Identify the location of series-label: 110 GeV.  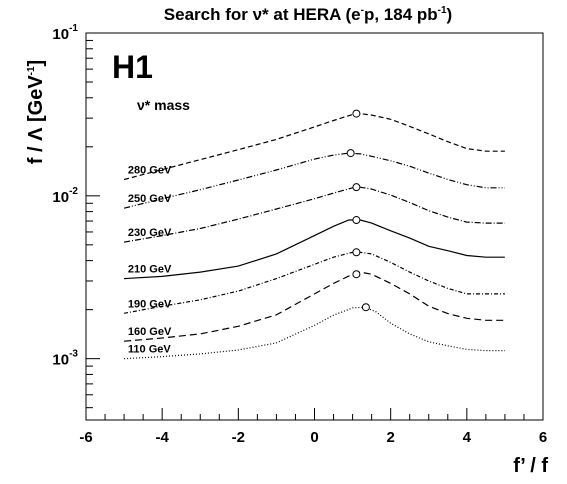
(149, 350).